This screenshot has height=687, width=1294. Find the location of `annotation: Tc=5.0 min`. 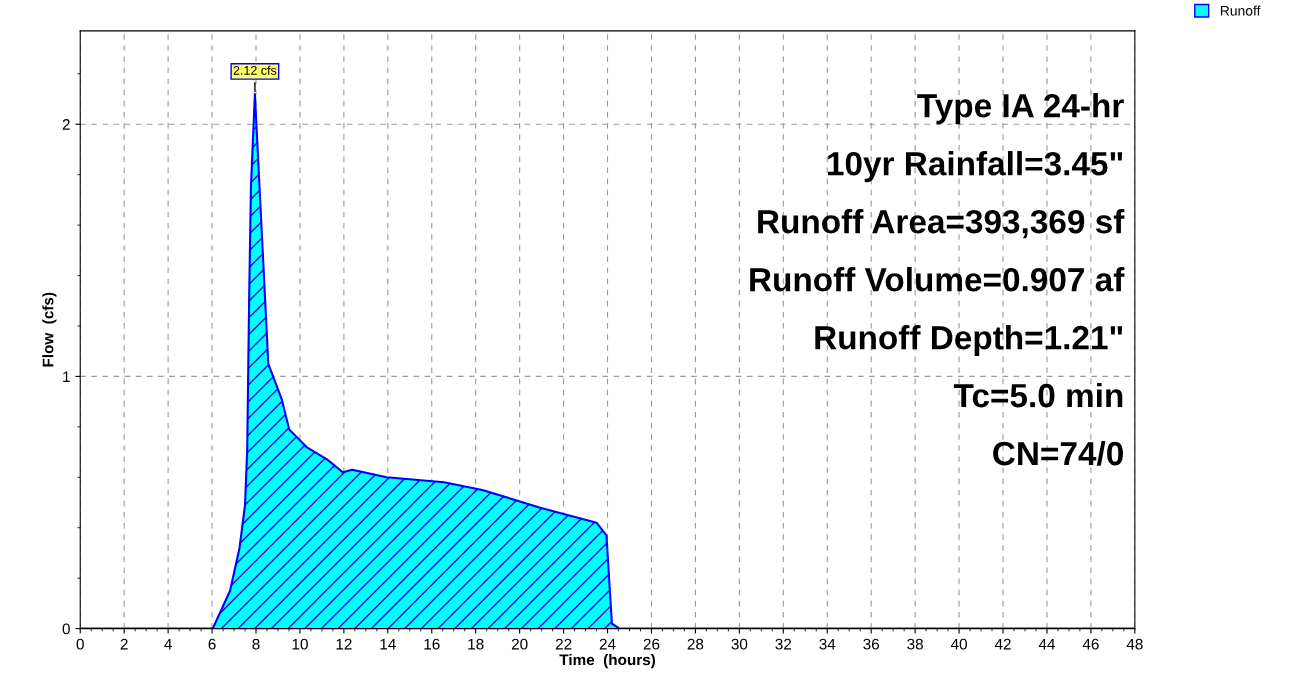

annotation: Tc=5.0 min is located at coordinates (1038, 395).